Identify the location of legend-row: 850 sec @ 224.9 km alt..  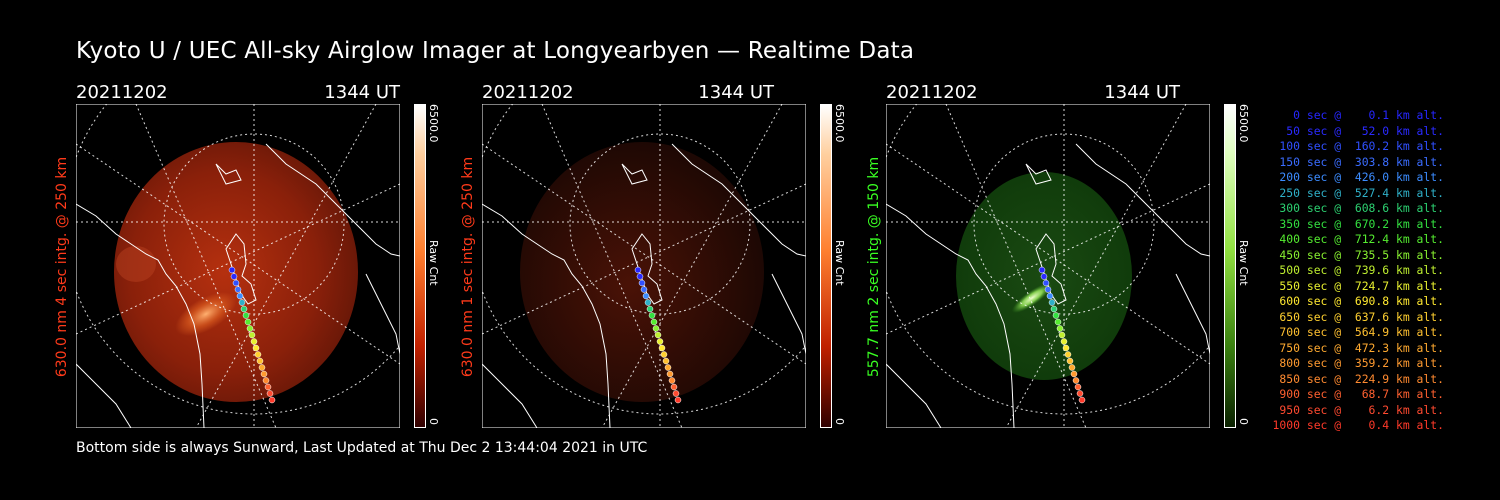
(1358, 378).